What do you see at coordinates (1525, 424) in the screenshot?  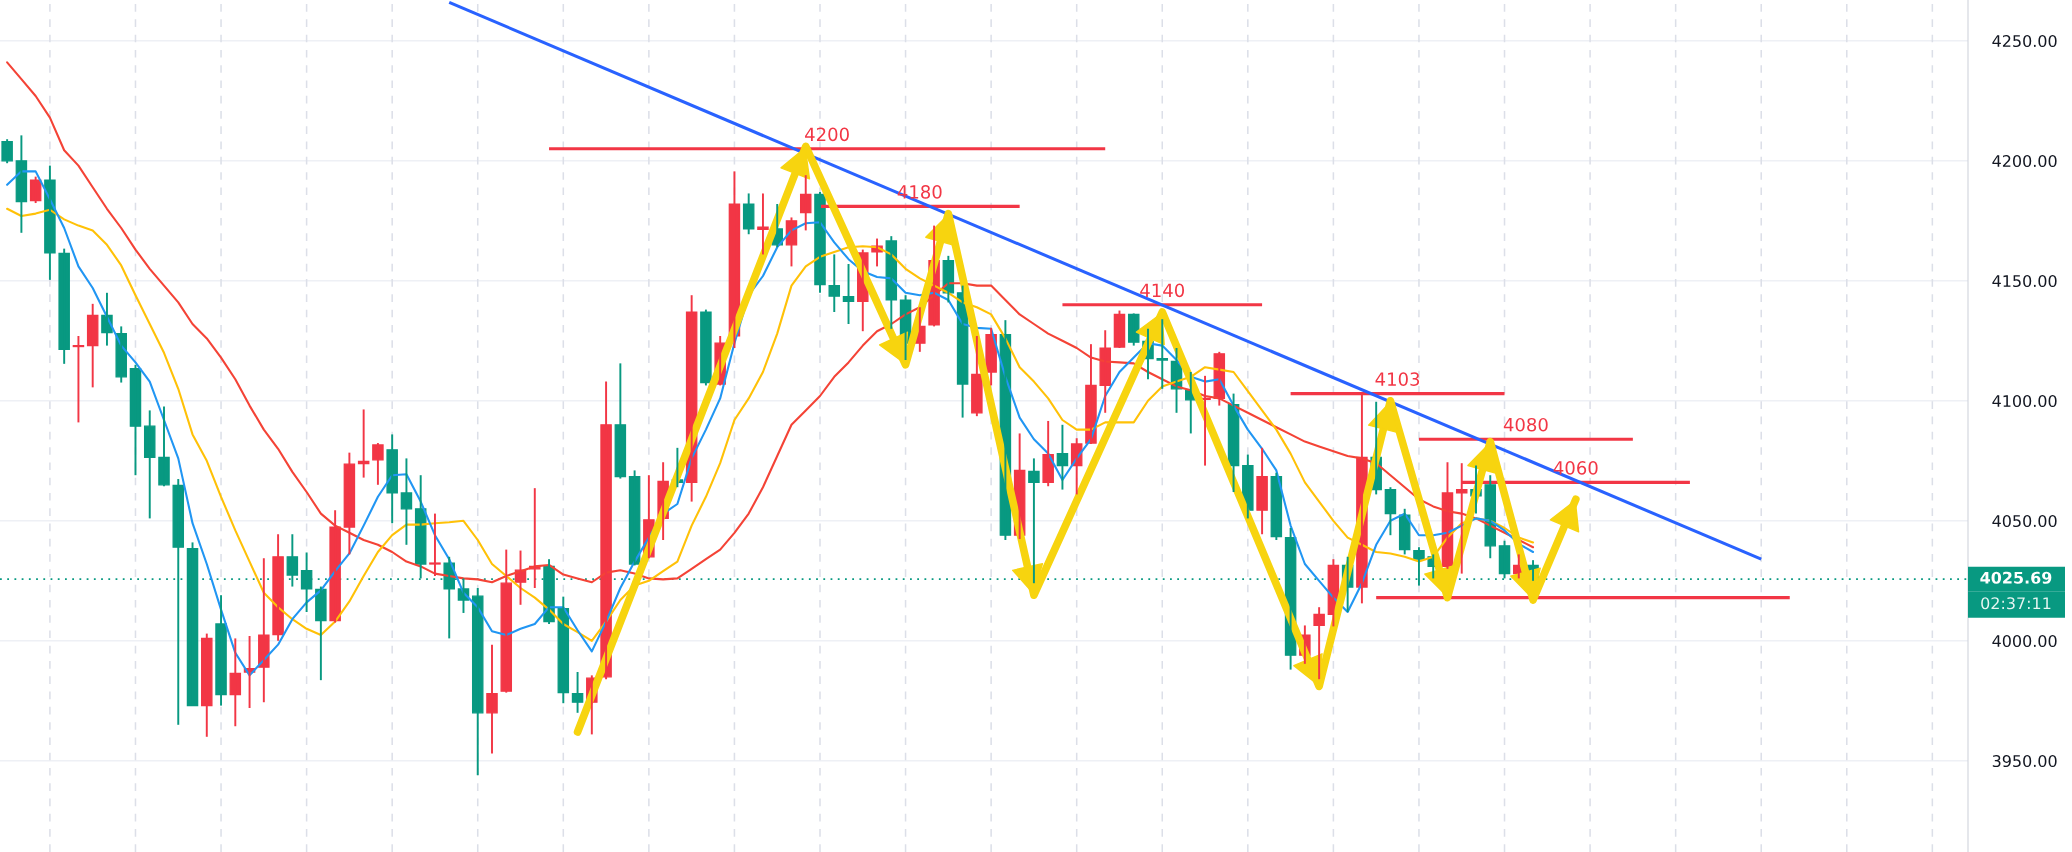 I see `series-label: 4080` at bounding box center [1525, 424].